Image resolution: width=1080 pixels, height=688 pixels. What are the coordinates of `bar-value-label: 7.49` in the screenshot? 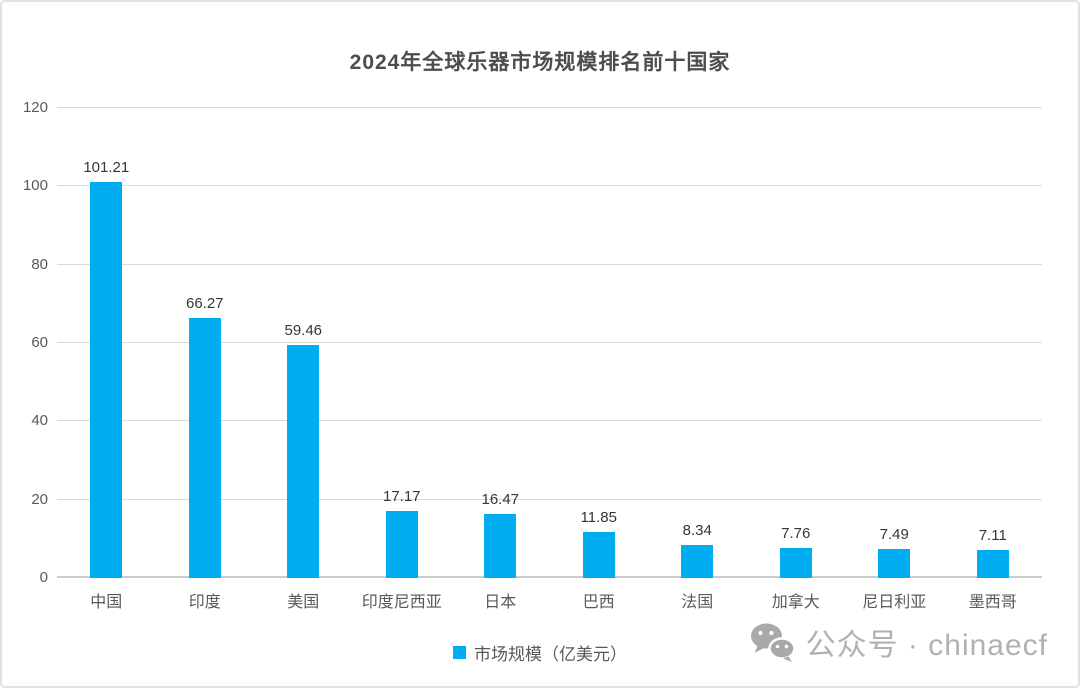 It's located at (894, 534).